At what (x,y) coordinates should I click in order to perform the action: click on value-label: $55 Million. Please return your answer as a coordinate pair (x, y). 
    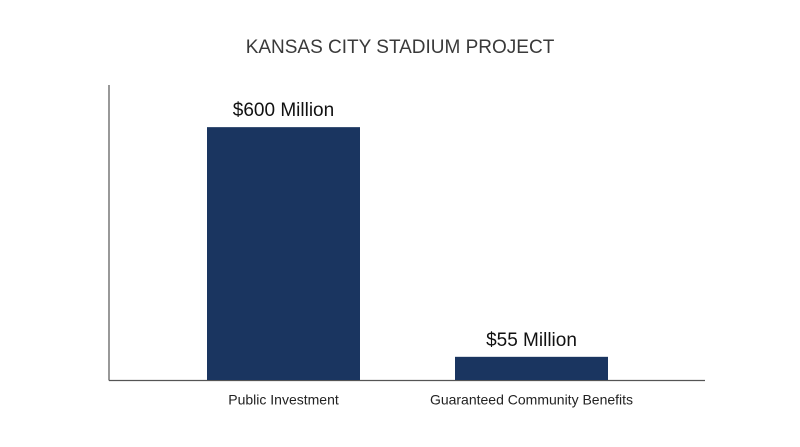
    Looking at the image, I should click on (531, 340).